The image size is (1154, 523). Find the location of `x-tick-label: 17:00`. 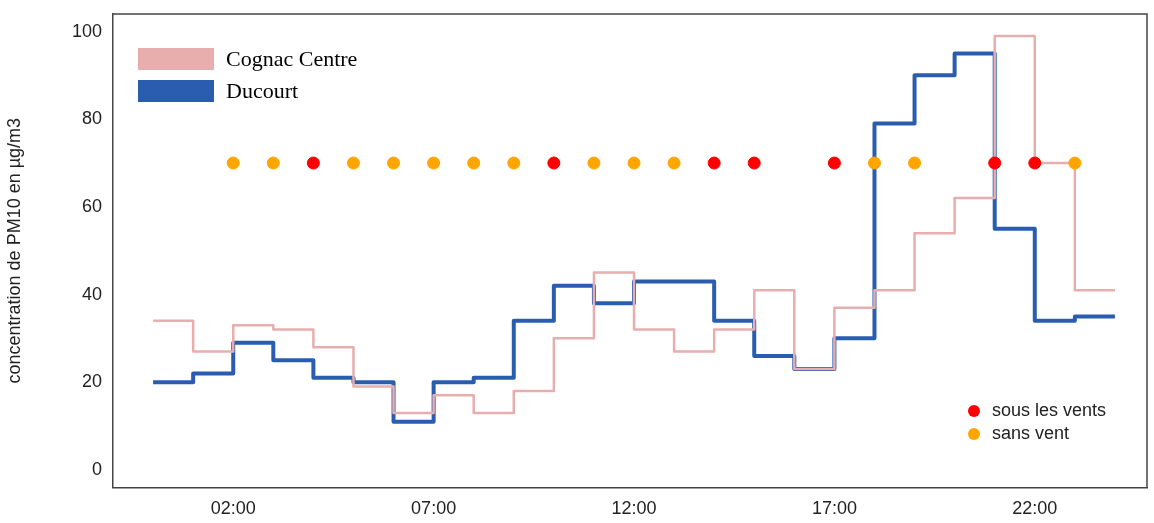

x-tick-label: 17:00 is located at coordinates (834, 508).